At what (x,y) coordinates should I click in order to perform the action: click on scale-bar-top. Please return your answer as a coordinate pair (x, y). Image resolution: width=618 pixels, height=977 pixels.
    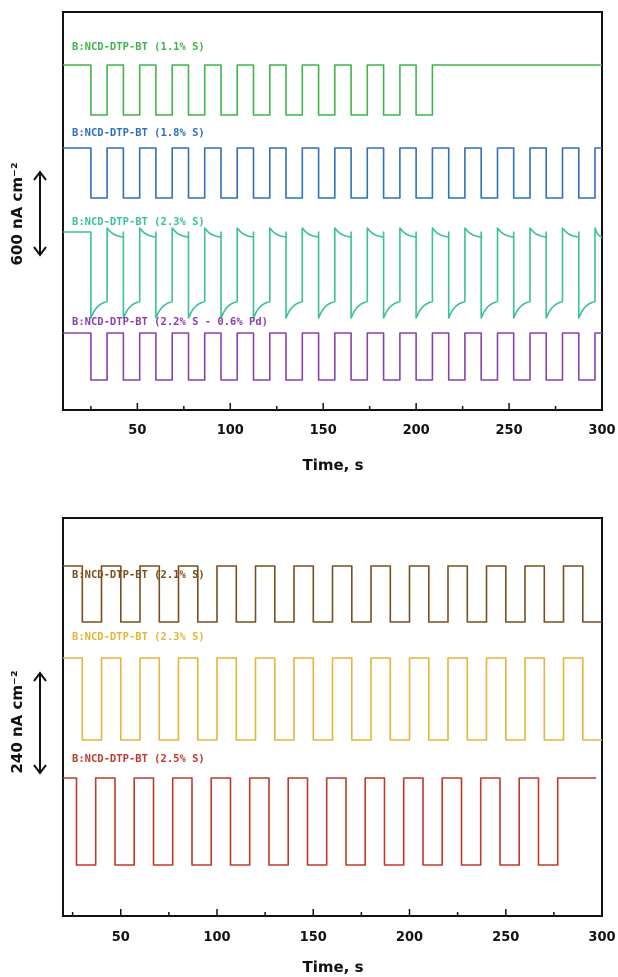
    Looking at the image, I should click on (40, 213).